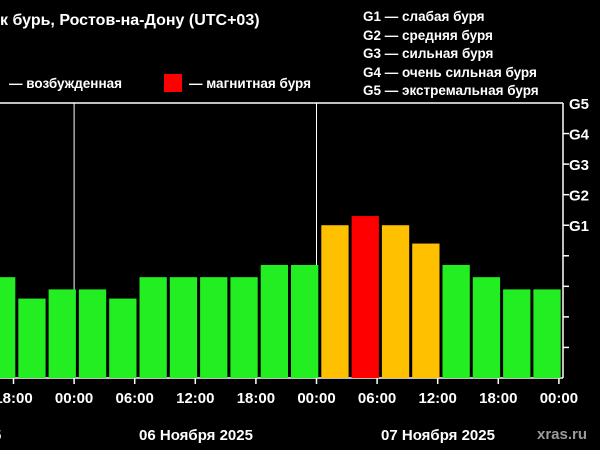 Image resolution: width=600 pixels, height=450 pixels. I want to click on legend-scale-g3: G3 — сильная буря, so click(428, 53).